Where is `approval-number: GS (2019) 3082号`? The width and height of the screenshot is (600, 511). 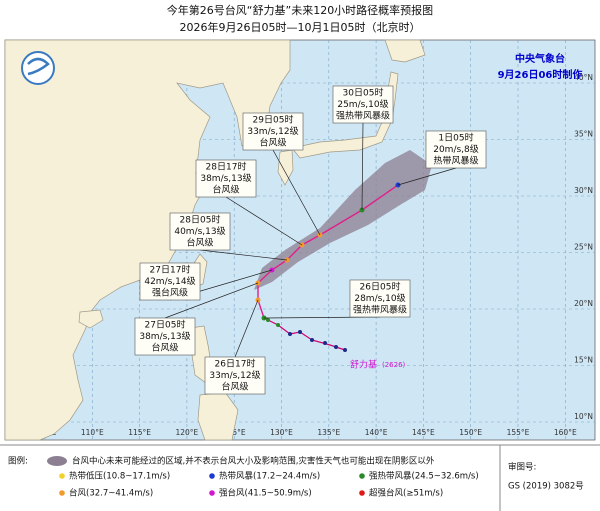
approval-number: GS (2019) 3082号 is located at coordinates (546, 487).